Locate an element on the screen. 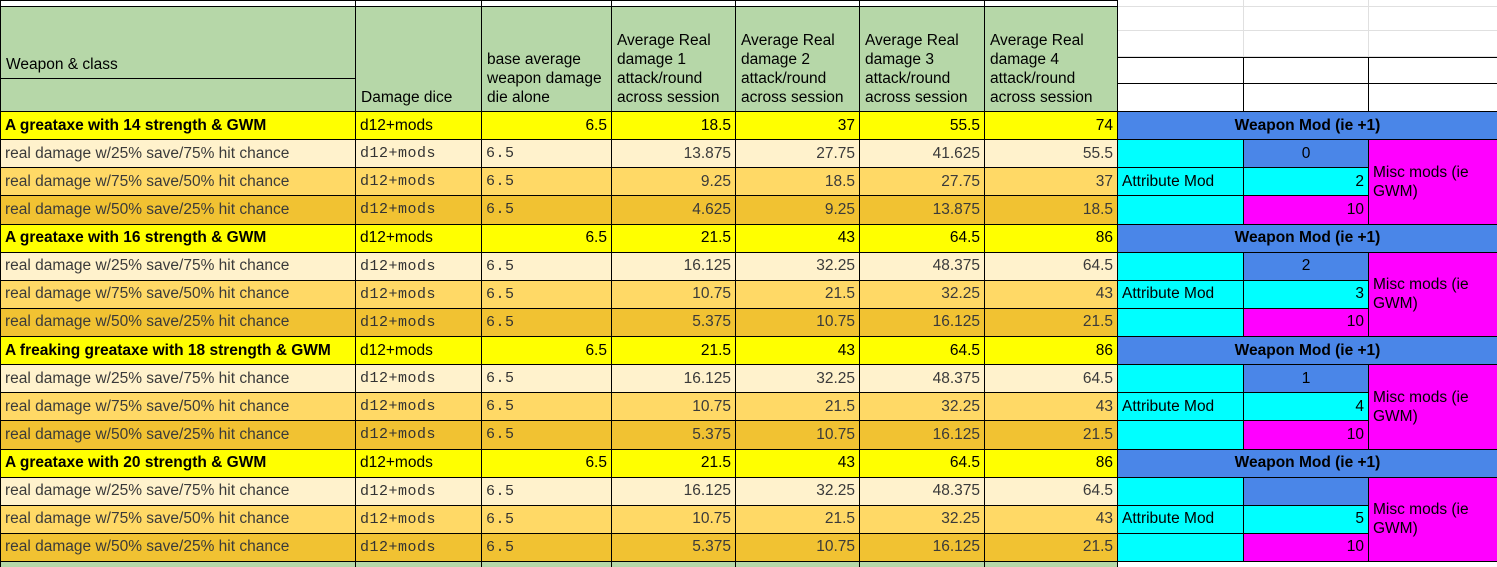 The image size is (1497, 567). weapon-mod-header-cell: Weapon Mod (ie +1) is located at coordinates (1307, 463).